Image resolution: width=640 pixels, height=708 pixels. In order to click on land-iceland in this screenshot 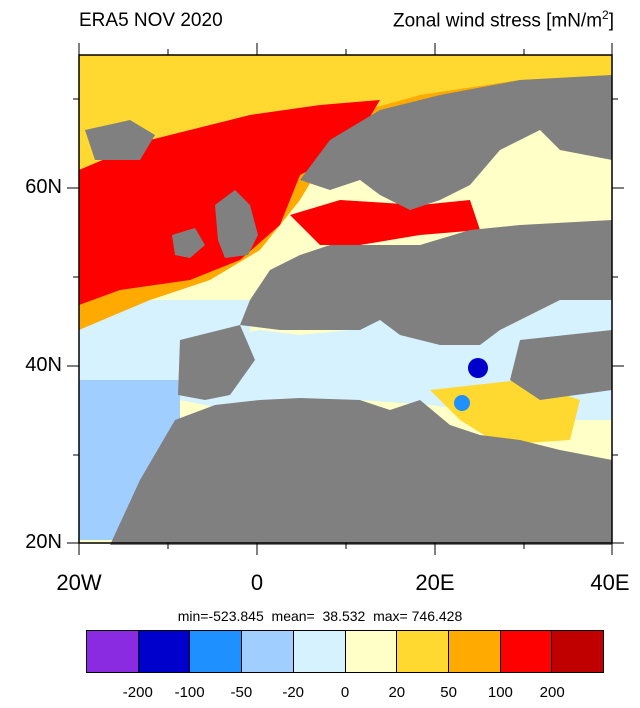, I will do `click(120, 140)`.